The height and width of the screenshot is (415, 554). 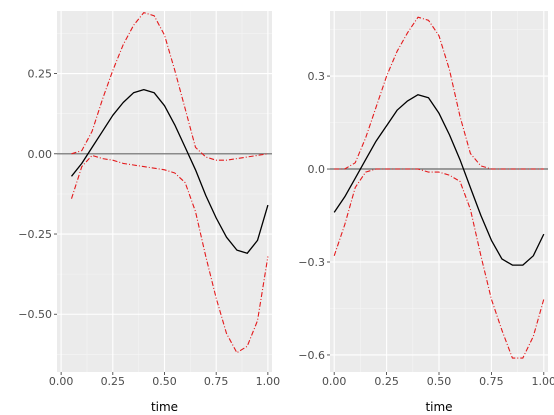 I want to click on y-tick-label: −0.6, so click(x=311, y=355).